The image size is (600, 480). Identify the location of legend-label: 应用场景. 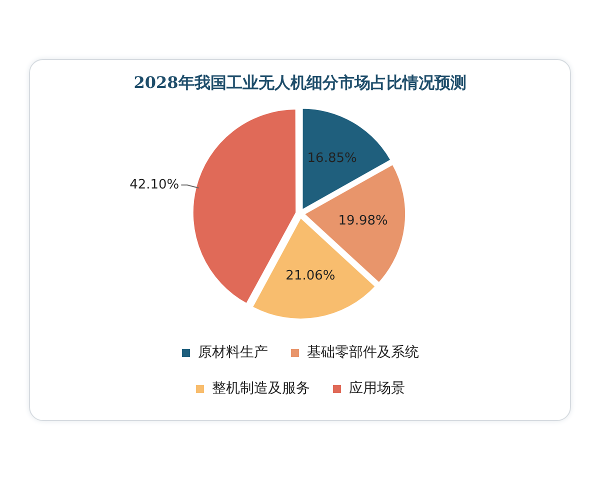
(377, 388).